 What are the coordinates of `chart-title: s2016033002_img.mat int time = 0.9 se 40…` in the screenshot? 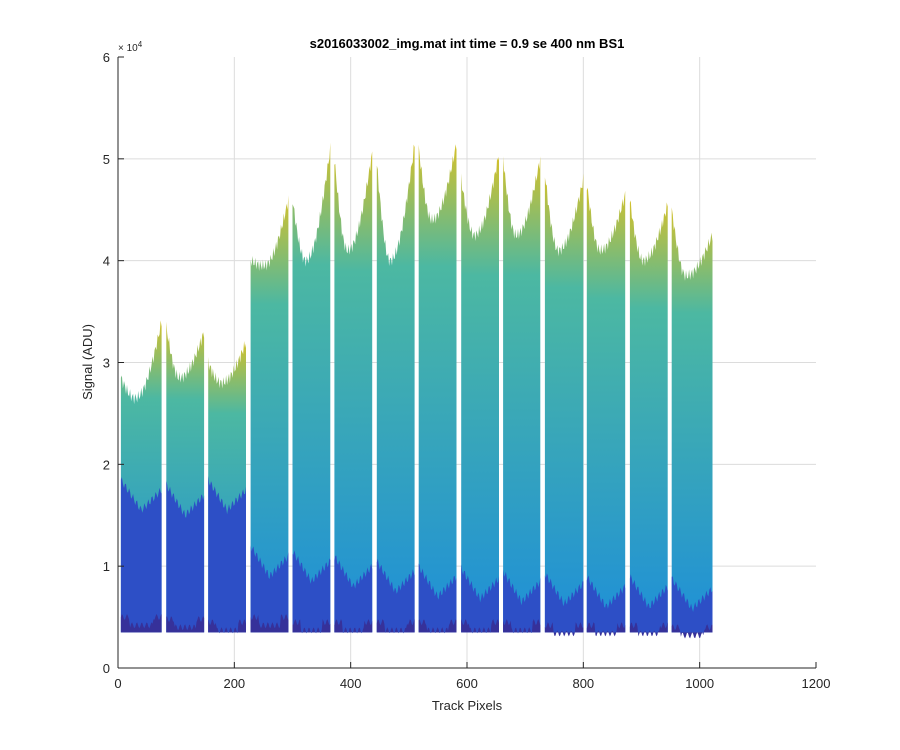 It's located at (467, 43).